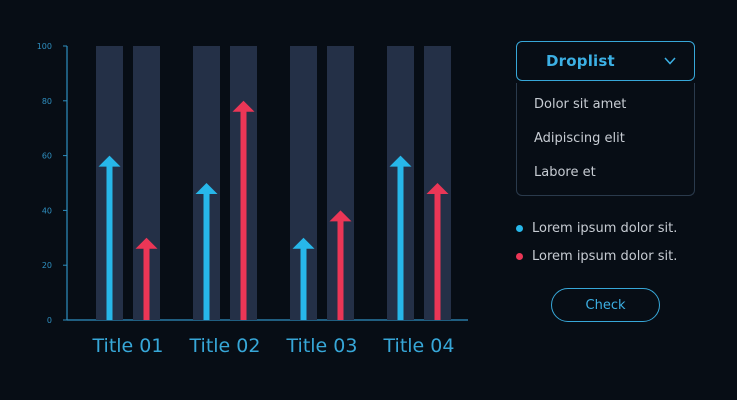 This screenshot has height=400, width=737. I want to click on legend-dot-blue, so click(519, 228).